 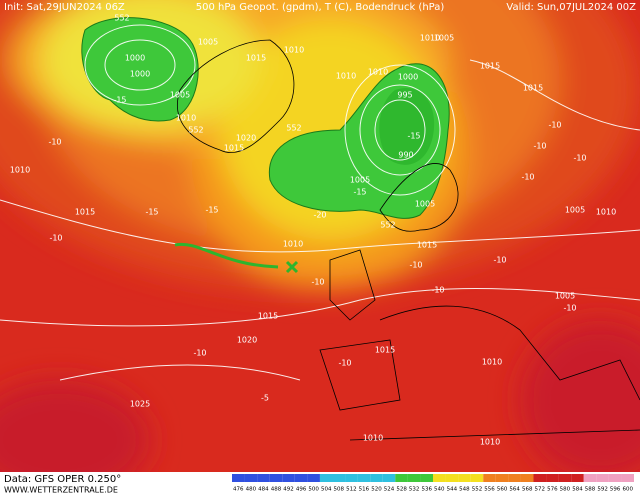 What do you see at coordinates (401, 490) in the screenshot?
I see `colorbar-label: 528` at bounding box center [401, 490].